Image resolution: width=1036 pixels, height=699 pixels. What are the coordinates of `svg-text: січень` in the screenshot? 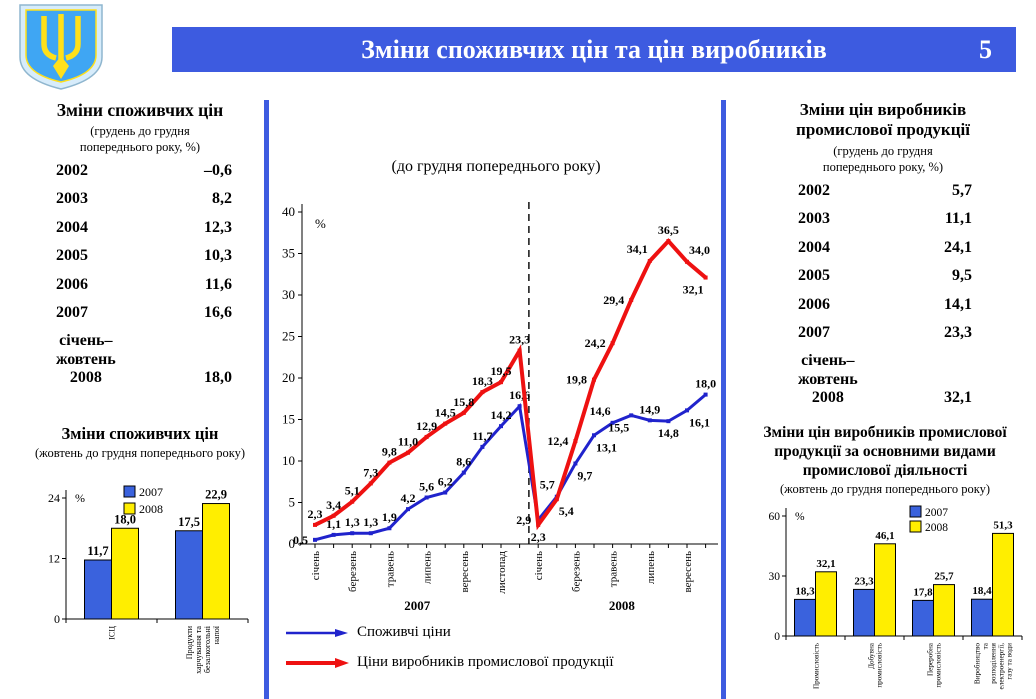 It's located at (316, 565).